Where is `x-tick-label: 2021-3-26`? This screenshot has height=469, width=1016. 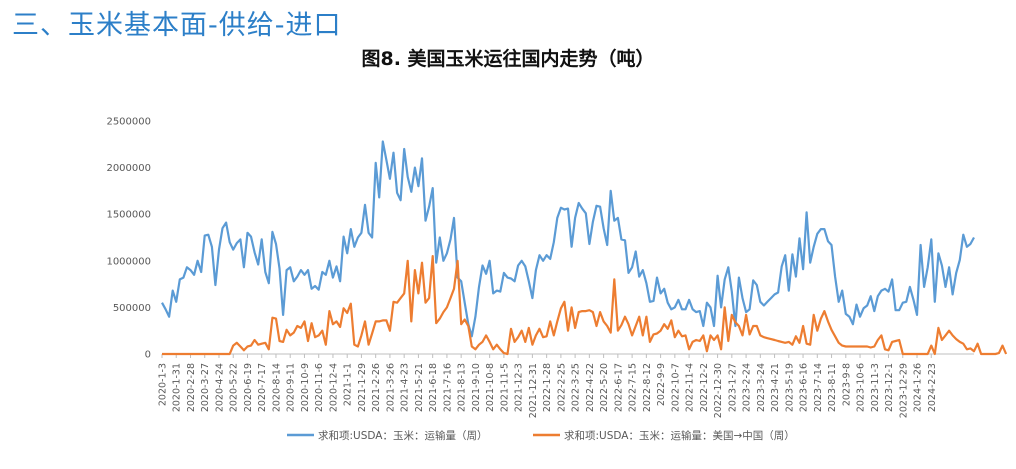 x-tick-label: 2021-3-26 is located at coordinates (390, 387).